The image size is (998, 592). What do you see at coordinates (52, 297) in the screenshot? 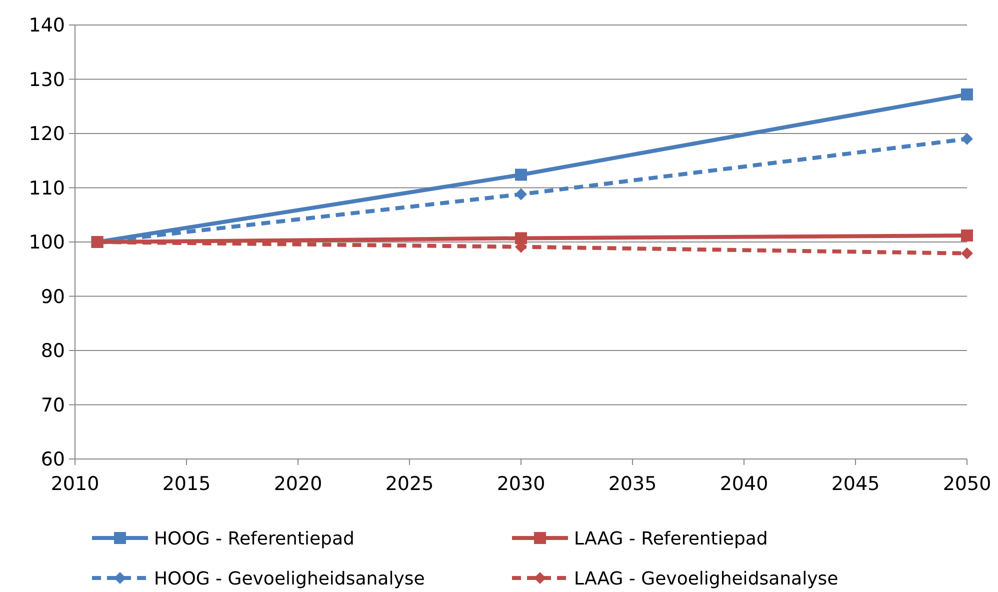
I see `y-tick-label: 90` at bounding box center [52, 297].